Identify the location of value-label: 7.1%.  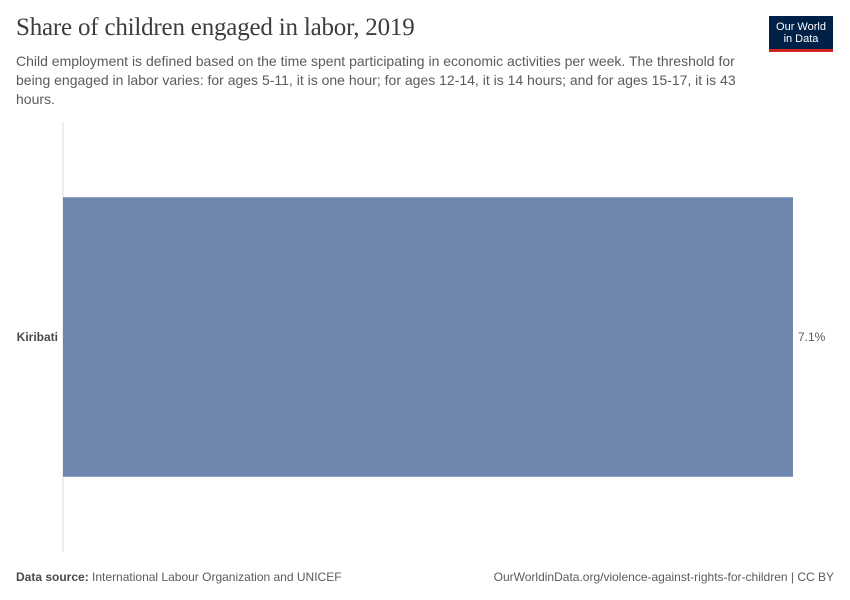
(812, 337).